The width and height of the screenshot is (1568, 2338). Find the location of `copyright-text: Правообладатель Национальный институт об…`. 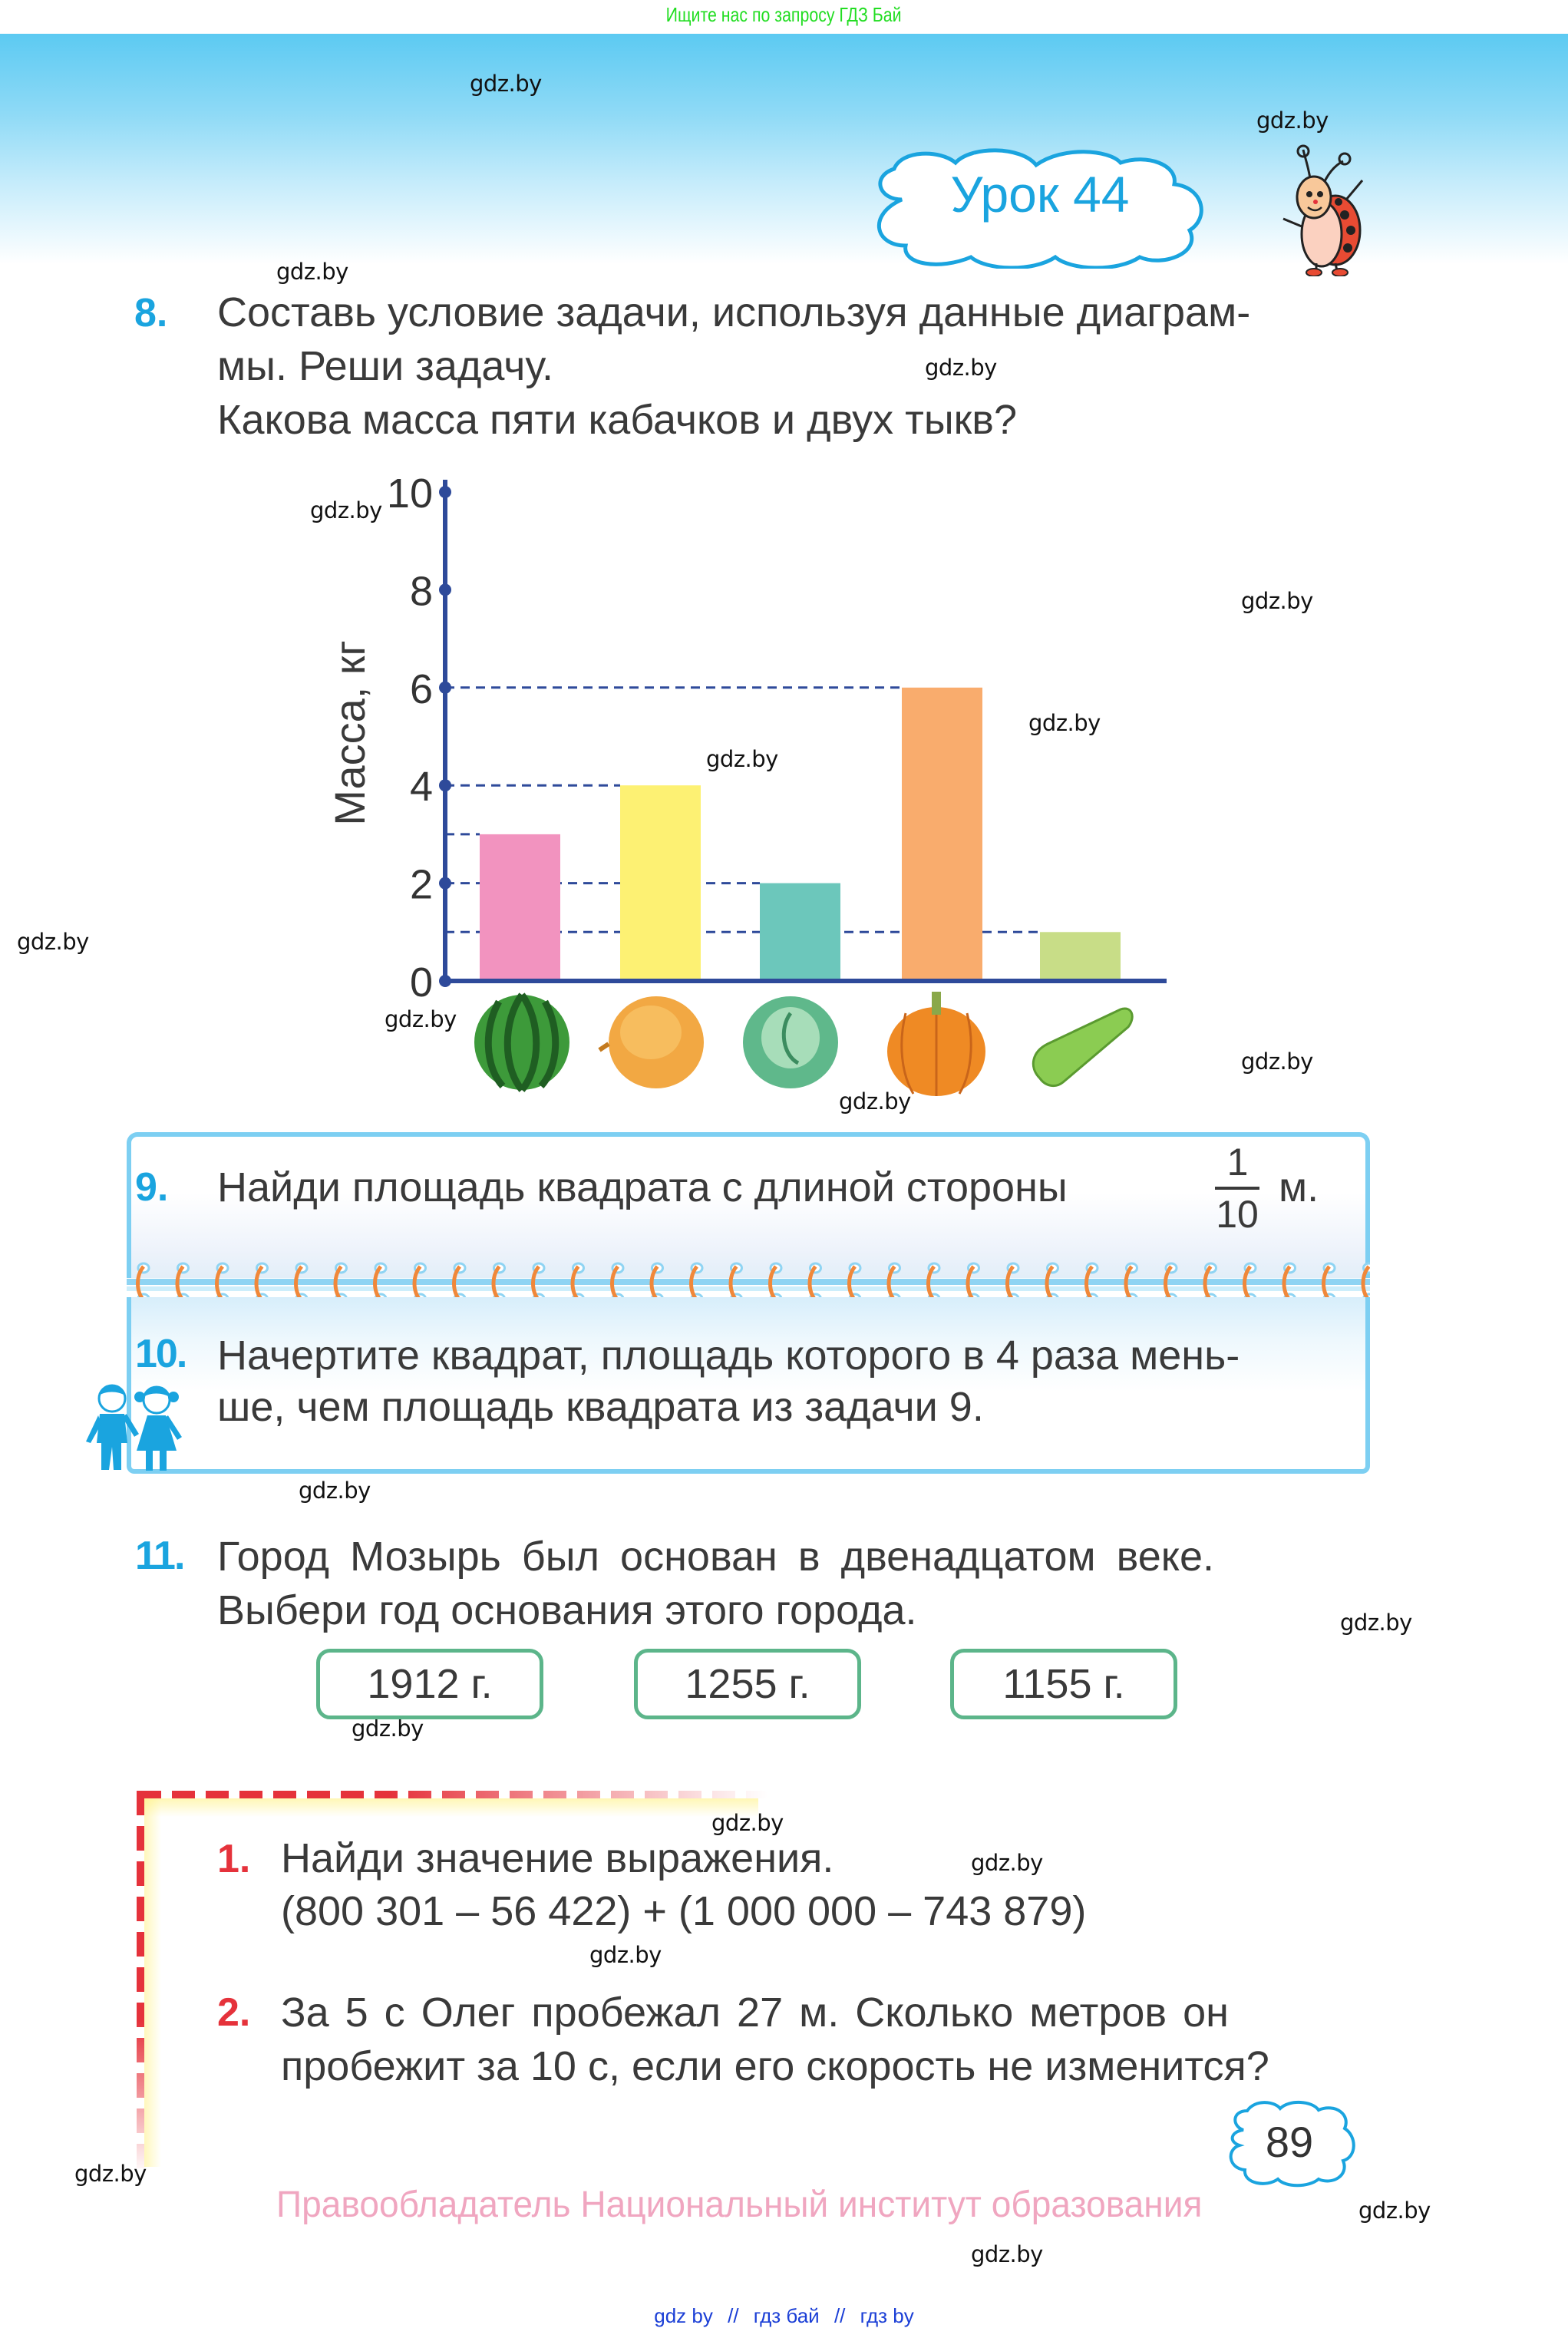

copyright-text: Правообладатель Национальный институт об… is located at coordinates (739, 2204).